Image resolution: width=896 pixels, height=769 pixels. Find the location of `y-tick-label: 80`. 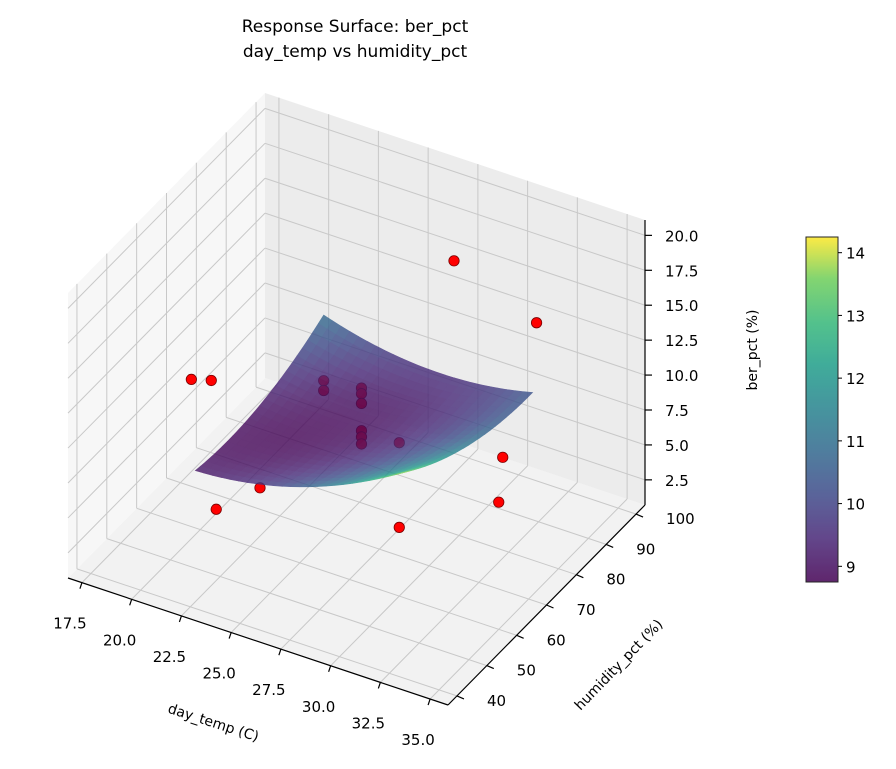

y-tick-label: 80 is located at coordinates (615, 580).